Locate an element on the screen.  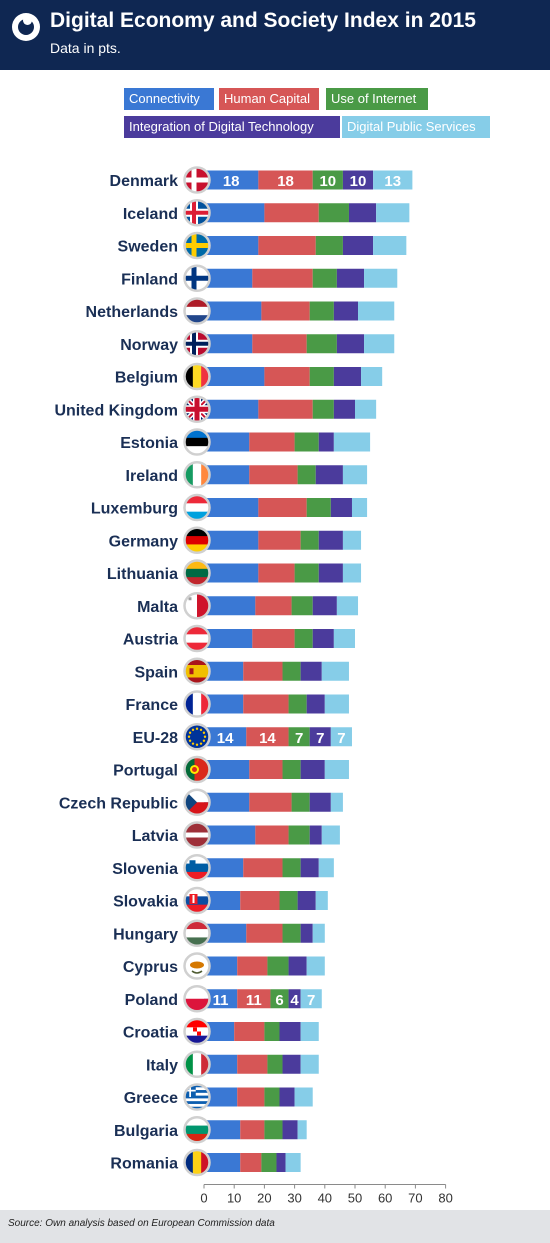
country-label-eu-28: EU-28 is located at coordinates (155, 738).